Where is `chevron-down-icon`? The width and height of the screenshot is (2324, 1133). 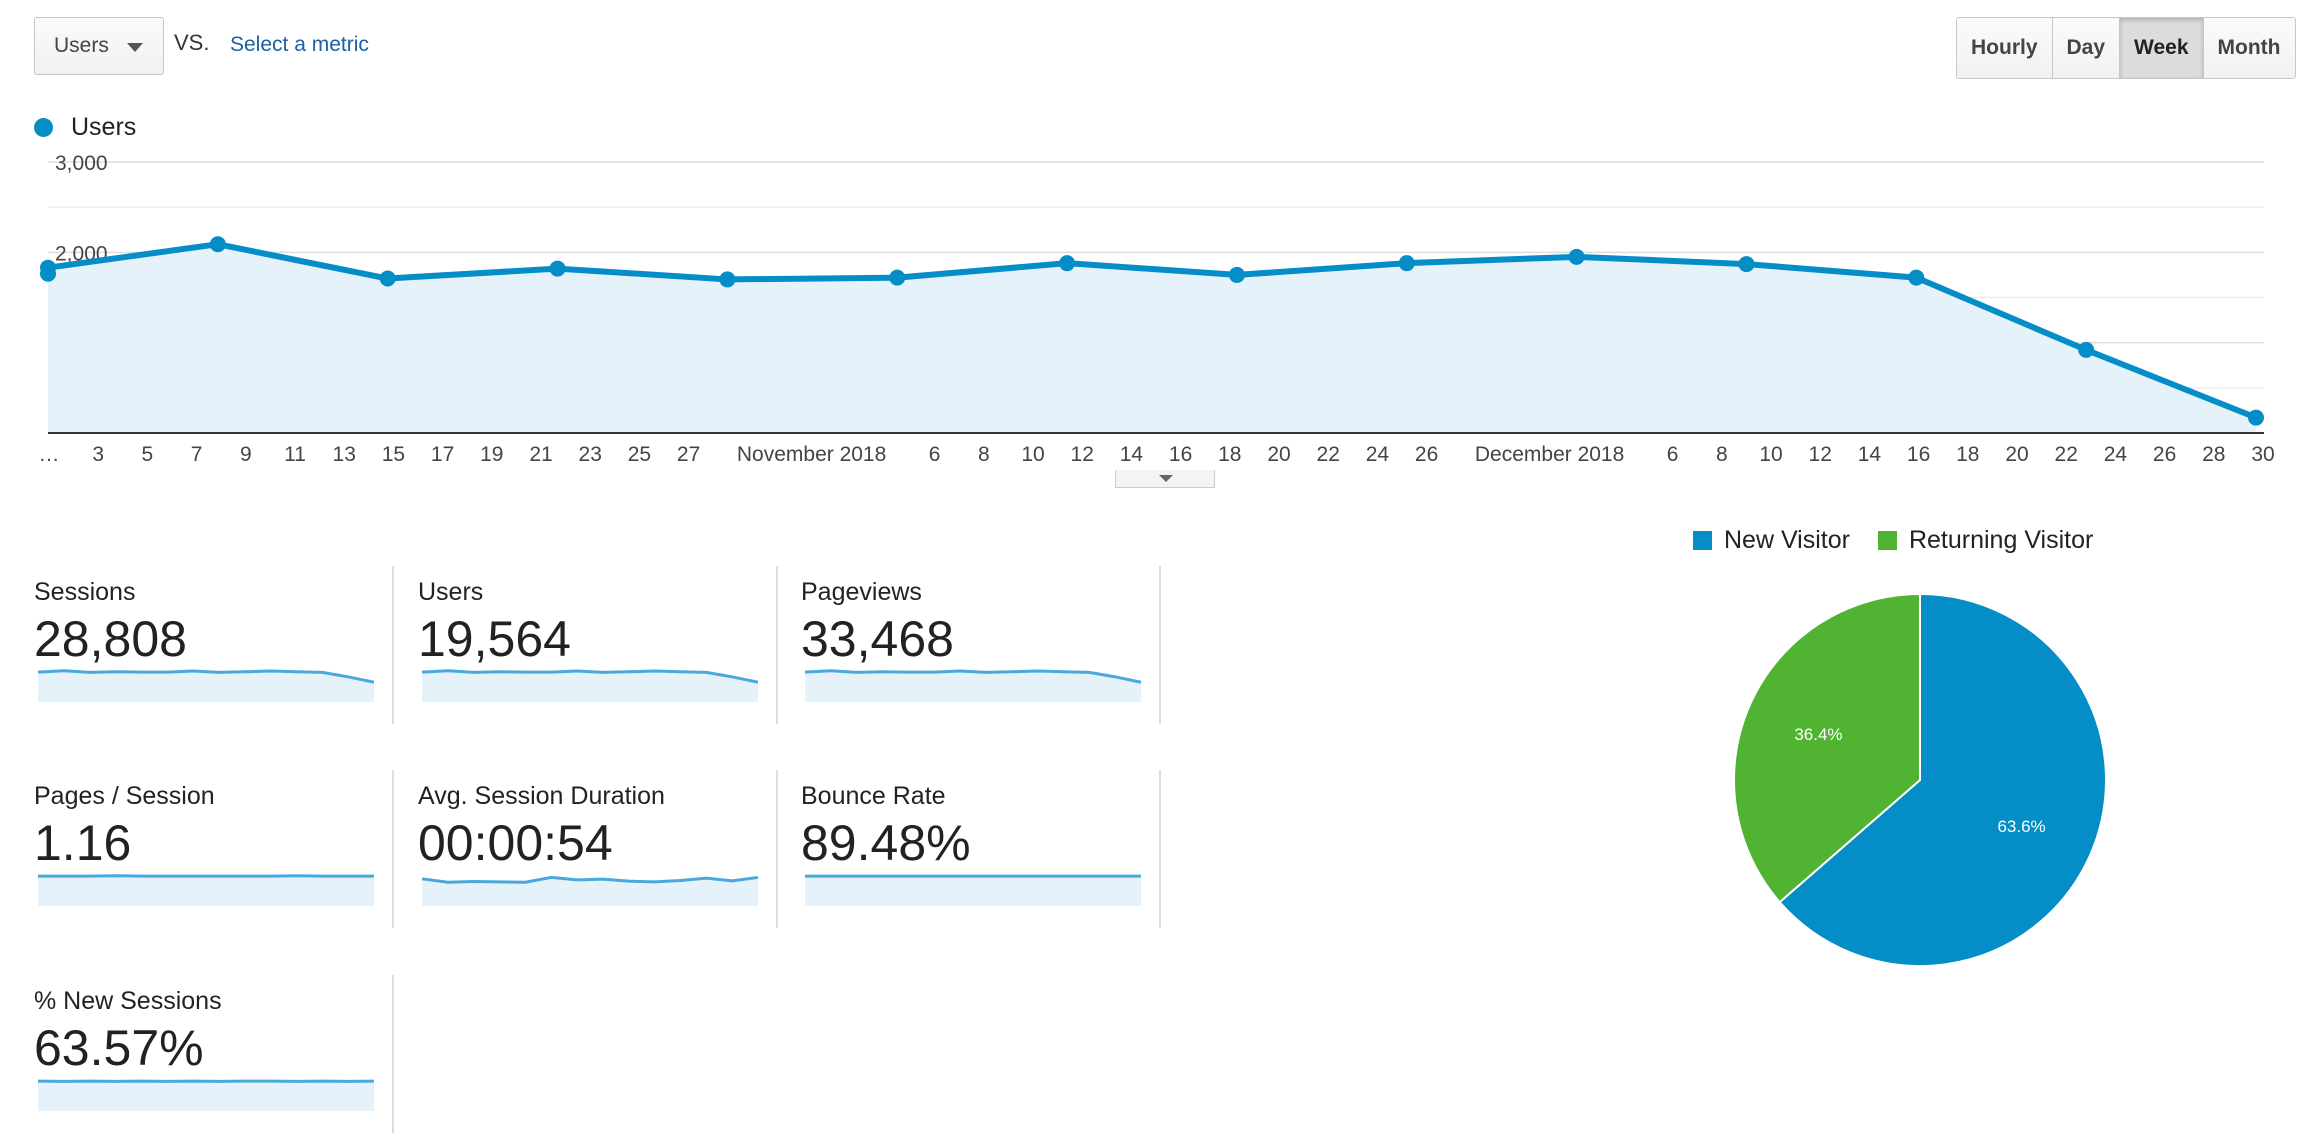
chevron-down-icon is located at coordinates (135, 47).